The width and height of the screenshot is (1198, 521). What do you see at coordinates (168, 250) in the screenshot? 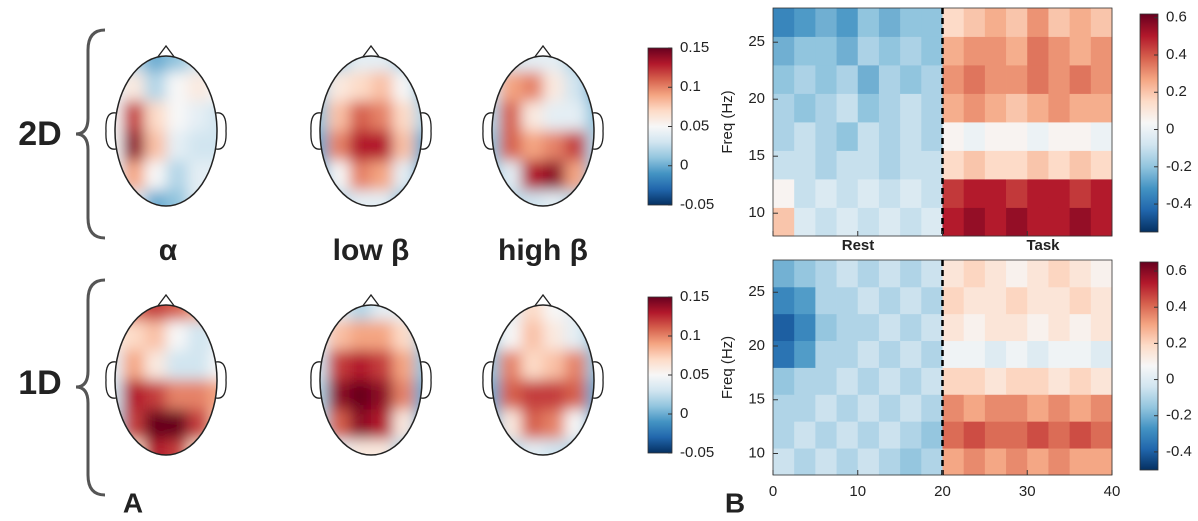
I see `column-label: α` at bounding box center [168, 250].